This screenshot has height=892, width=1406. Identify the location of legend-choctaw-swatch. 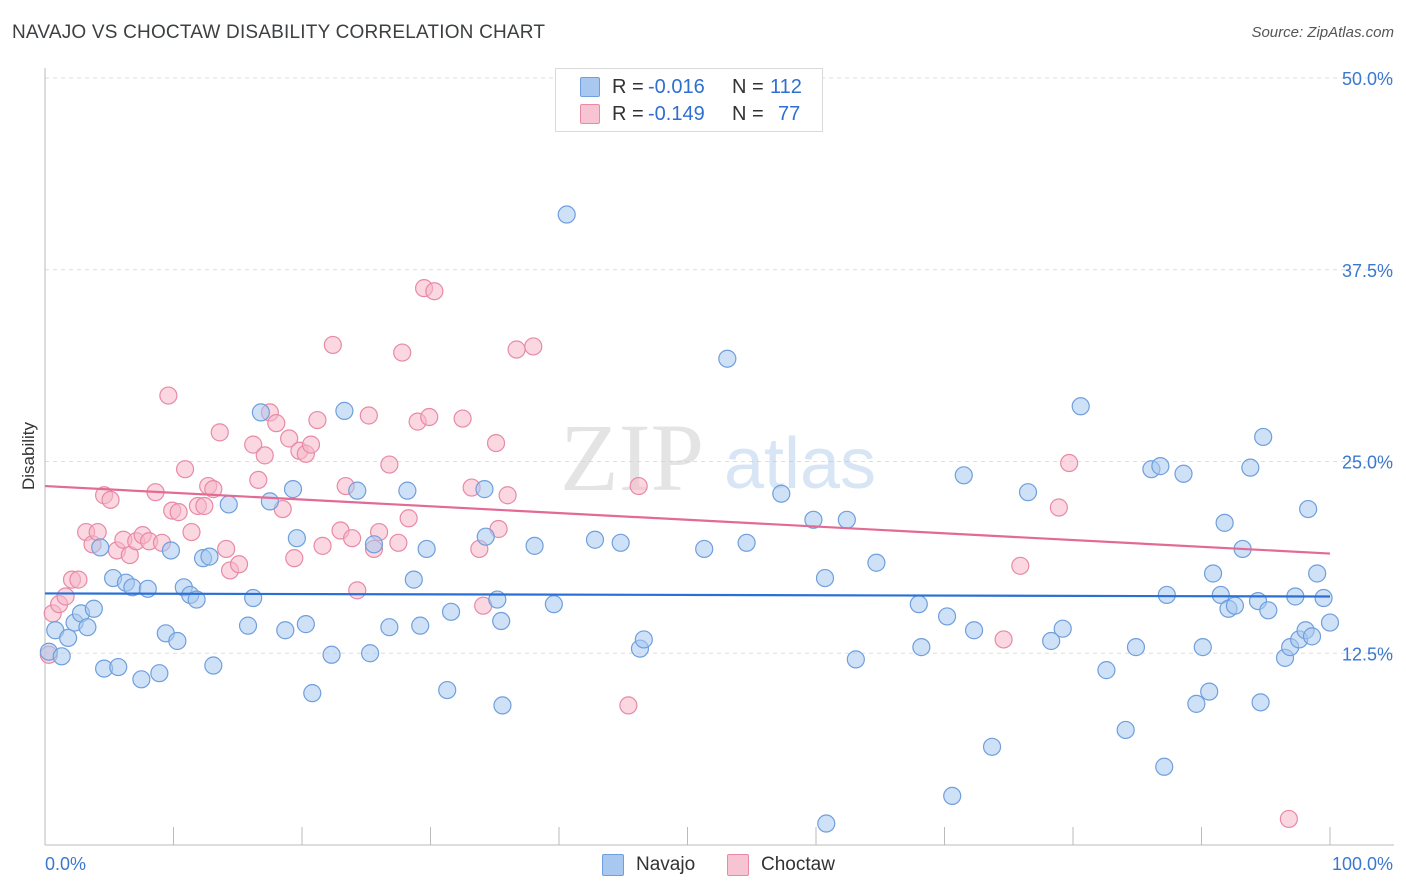
(738, 865).